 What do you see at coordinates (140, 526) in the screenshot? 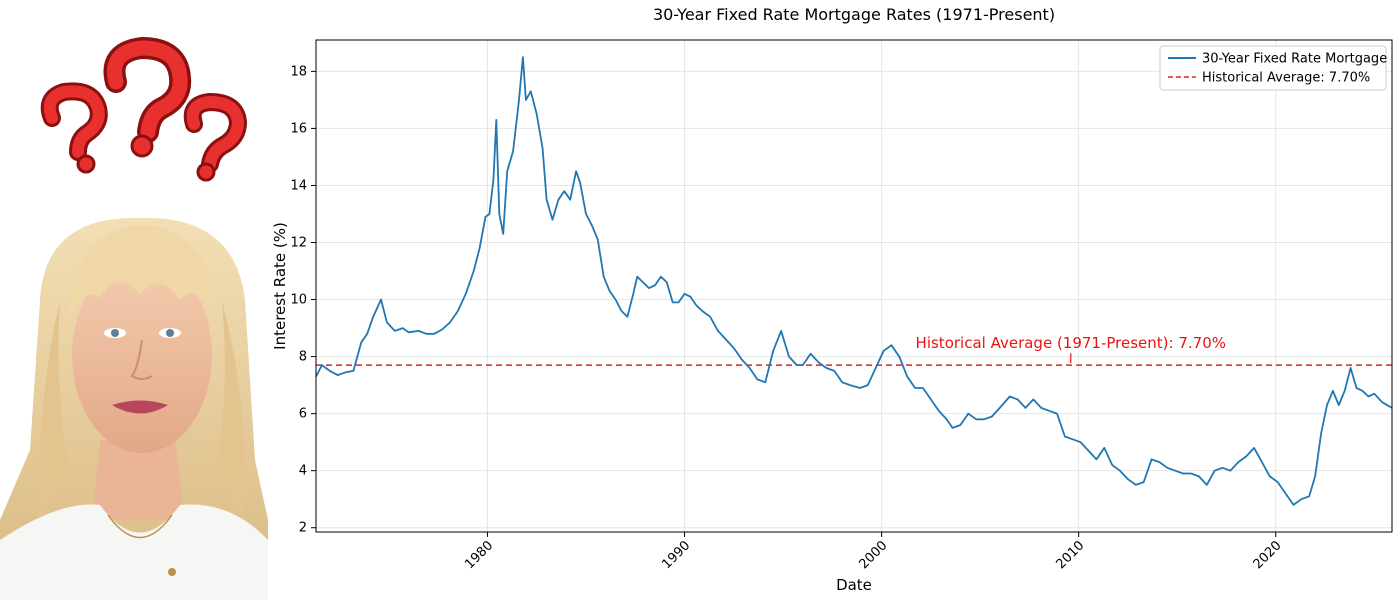
I see `necklace` at bounding box center [140, 526].